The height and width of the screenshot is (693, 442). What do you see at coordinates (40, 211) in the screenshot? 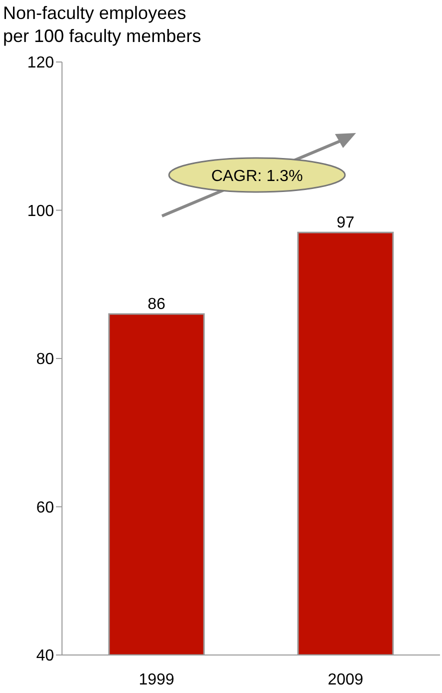
I see `y-tick-label: 100` at bounding box center [40, 211].